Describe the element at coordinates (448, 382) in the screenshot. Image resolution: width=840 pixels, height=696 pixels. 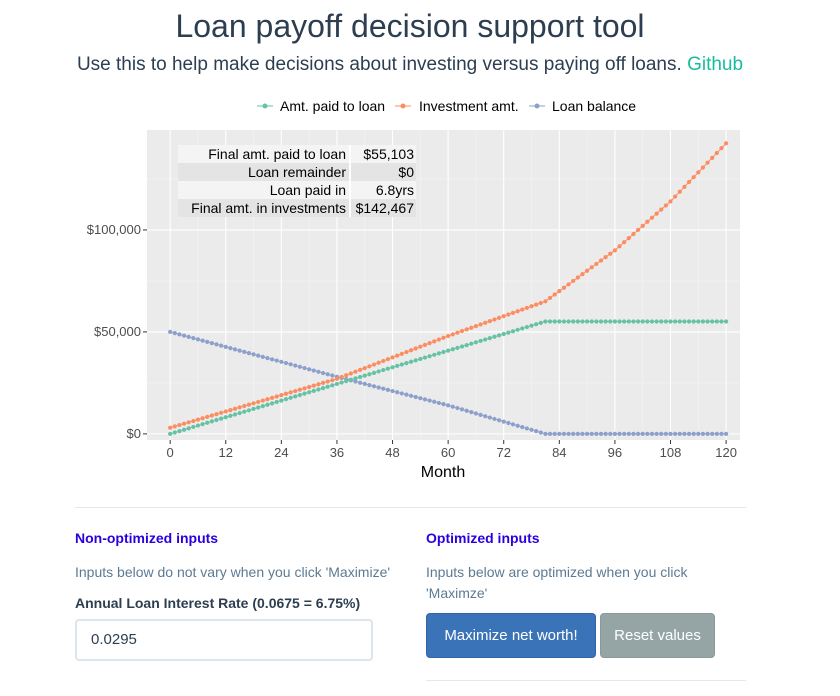
I see `series-loan_balance` at that location.